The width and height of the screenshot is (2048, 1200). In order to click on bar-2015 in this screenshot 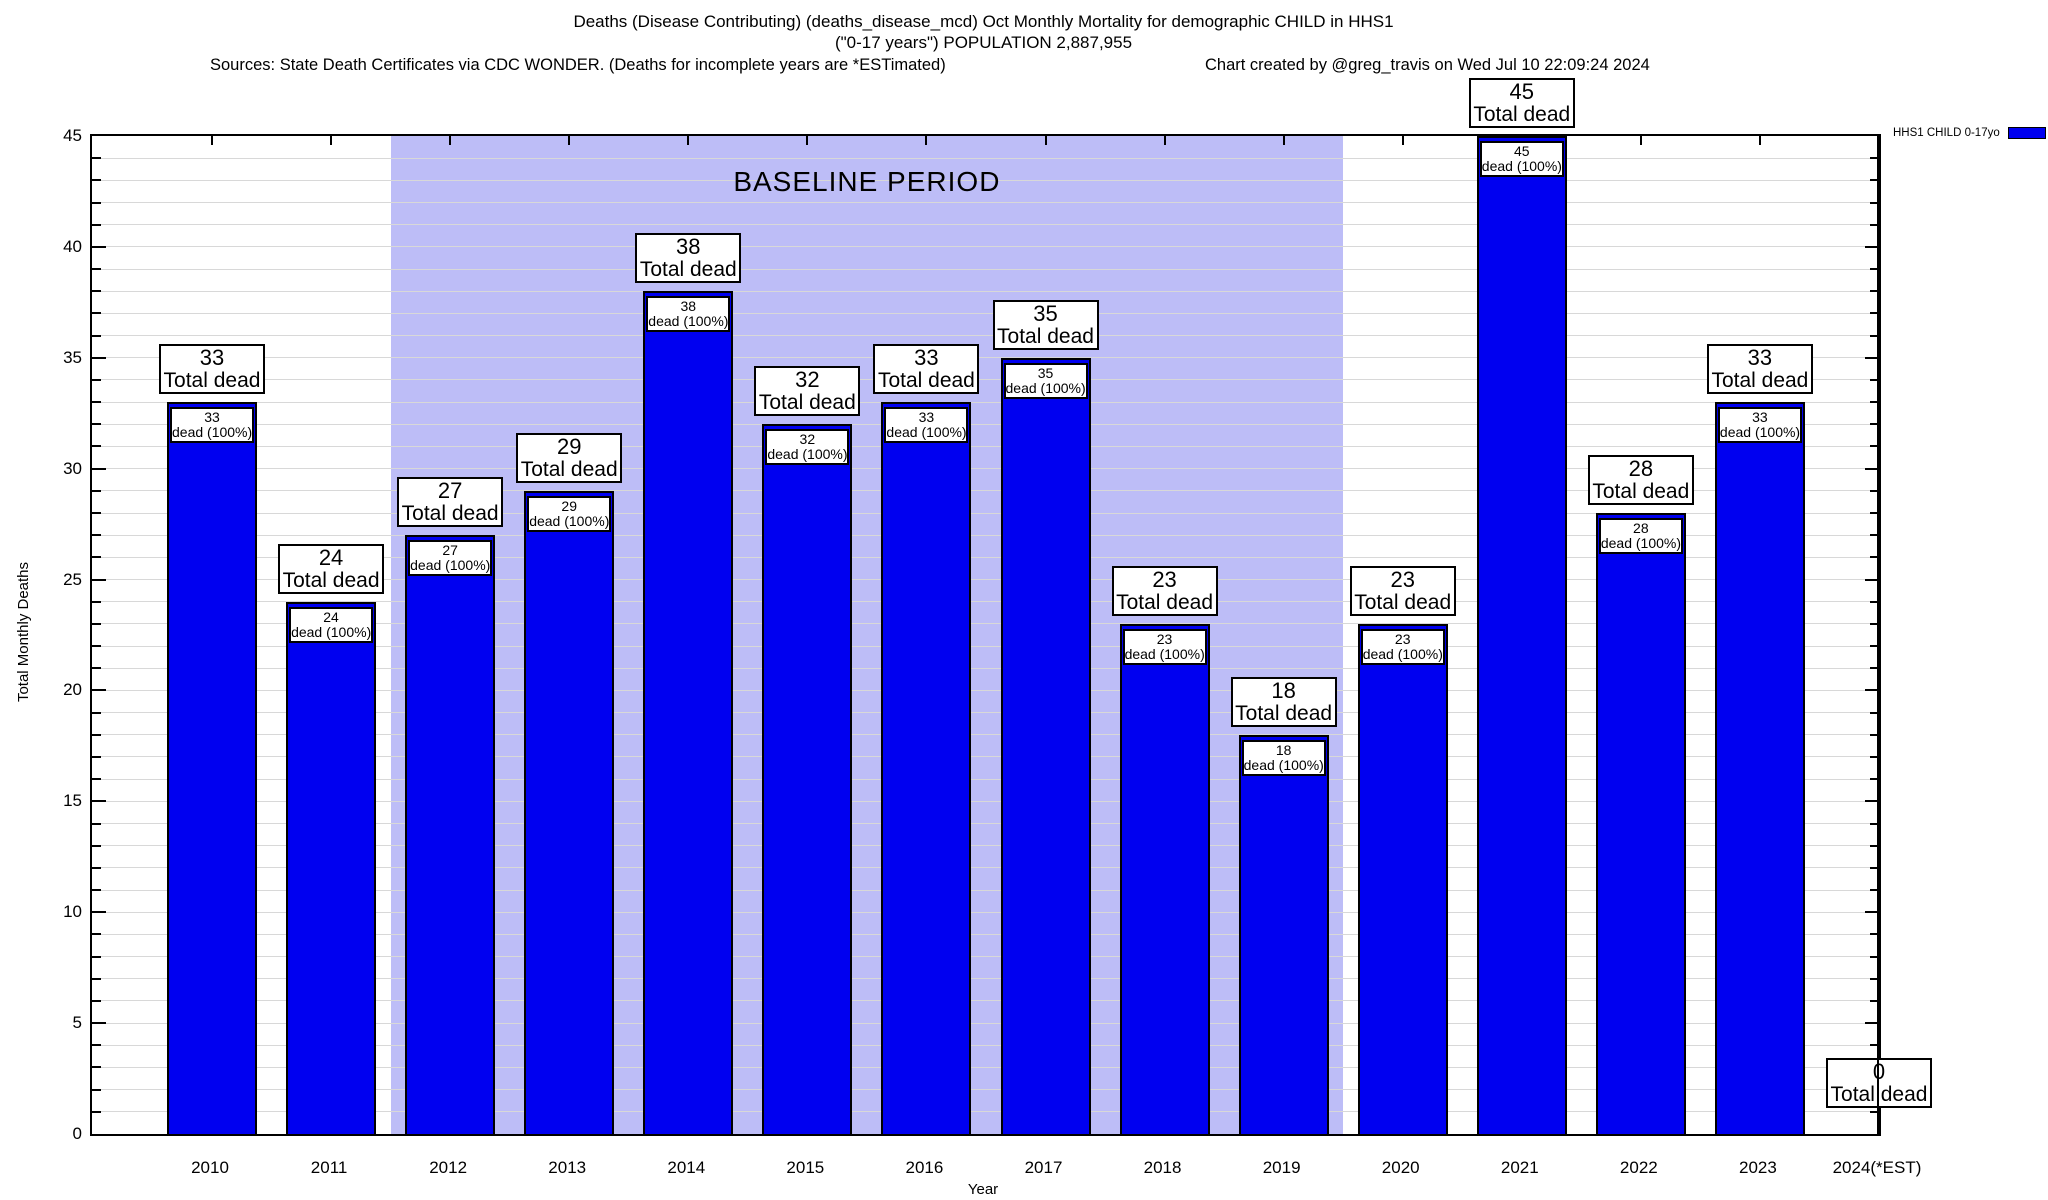, I will do `click(807, 779)`.